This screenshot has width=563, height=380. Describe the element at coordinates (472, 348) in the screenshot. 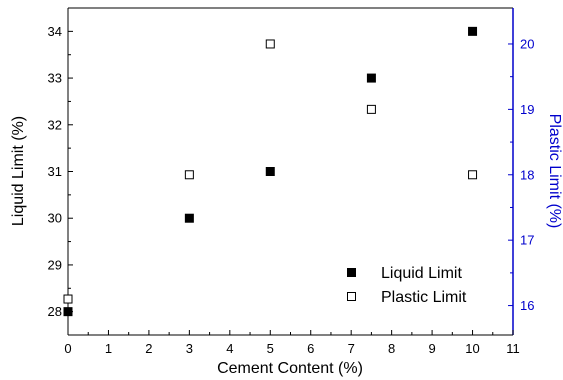

I see `x-tick-label-10: 10` at that location.